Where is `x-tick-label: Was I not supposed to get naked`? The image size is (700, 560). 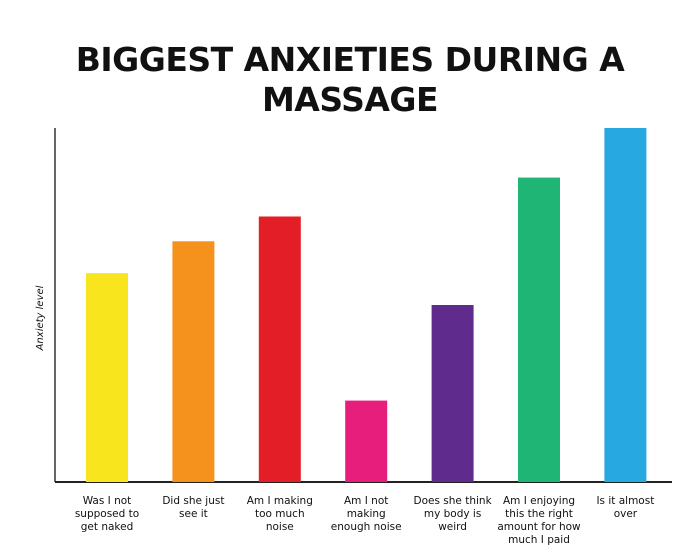
x-tick-label: Was I not supposed to get naked is located at coordinates (107, 514).